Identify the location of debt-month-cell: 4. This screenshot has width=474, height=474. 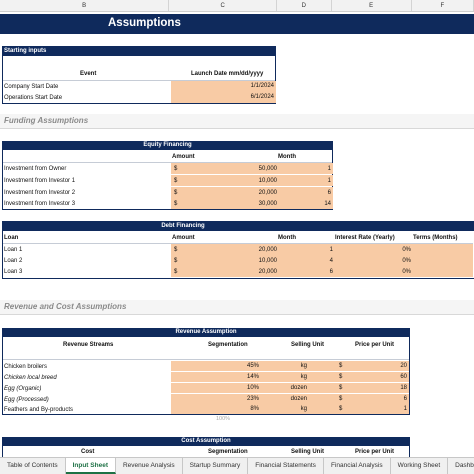
(331, 261).